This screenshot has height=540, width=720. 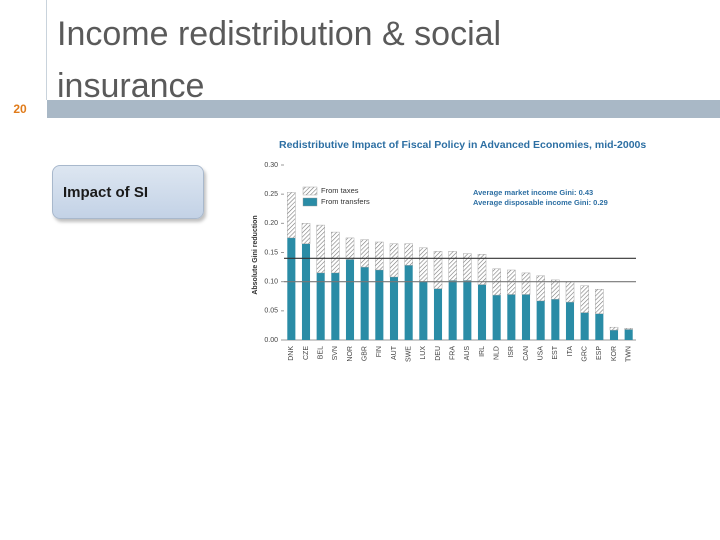 I want to click on x-tick-label: AUS, so click(x=467, y=353).